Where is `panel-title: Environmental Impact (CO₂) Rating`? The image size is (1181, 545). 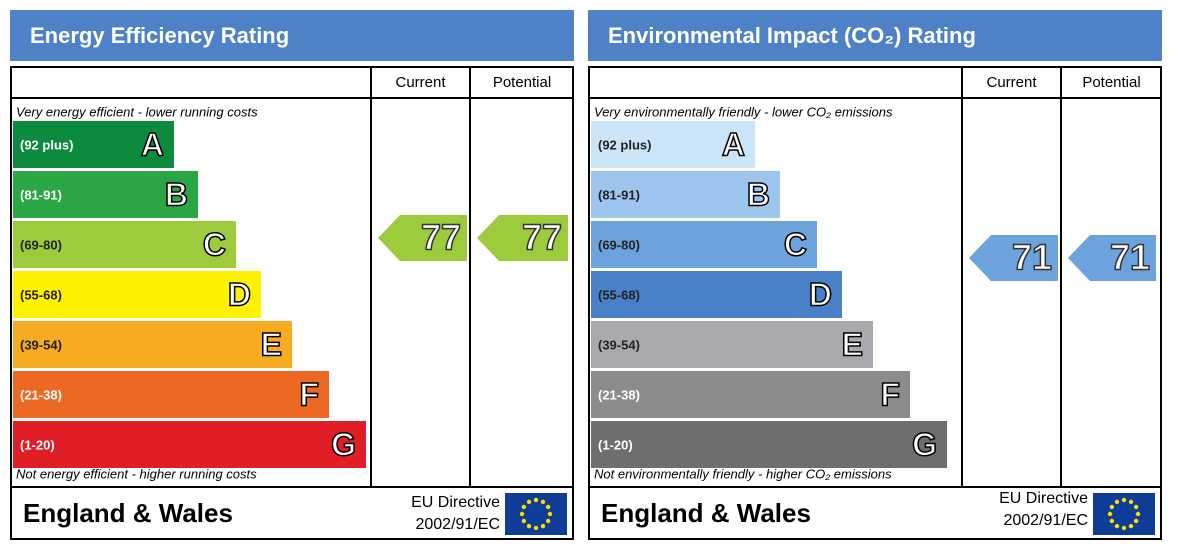
panel-title: Environmental Impact (CO₂) Rating is located at coordinates (792, 35).